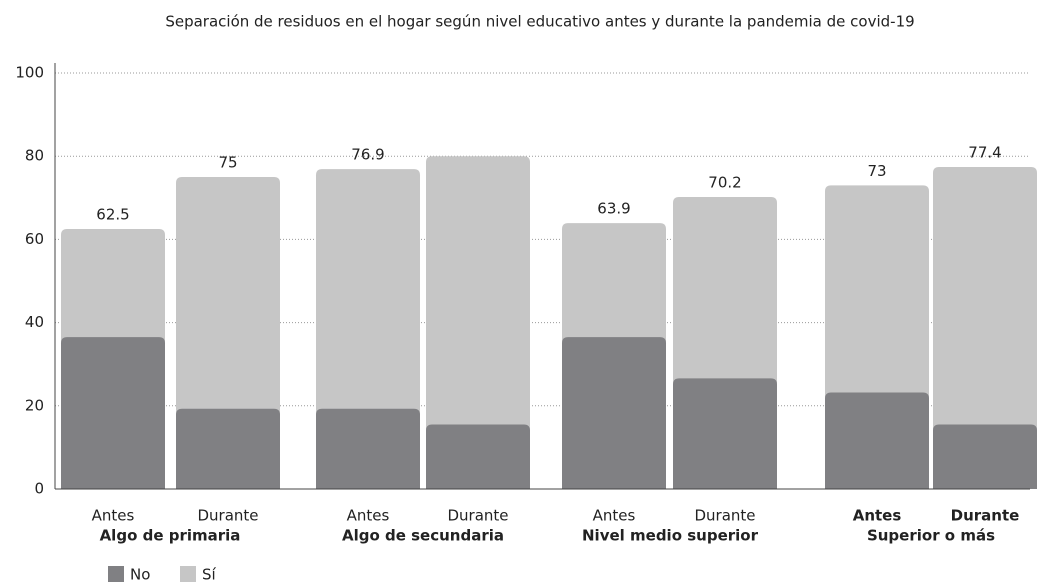  I want to click on legend-label: No, so click(140, 575).